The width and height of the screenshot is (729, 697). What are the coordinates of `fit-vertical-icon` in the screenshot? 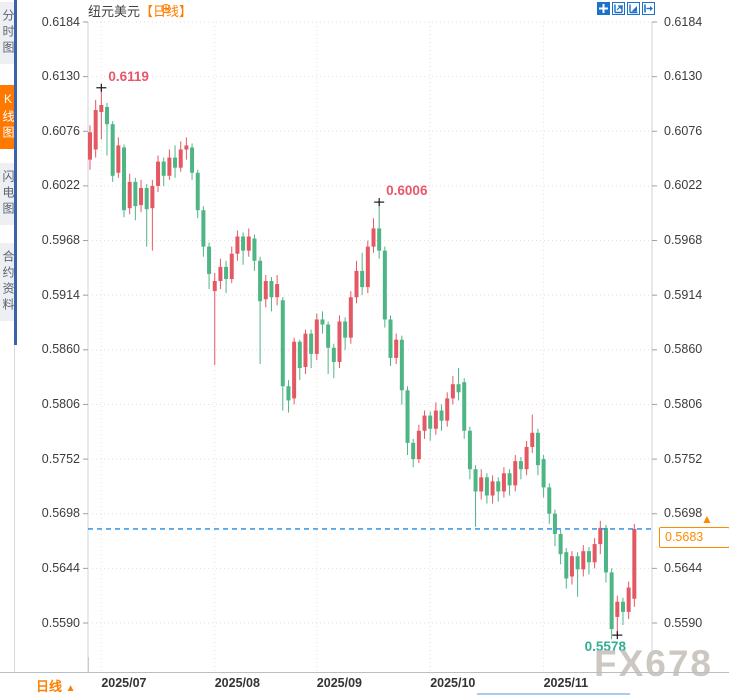 It's located at (618, 8).